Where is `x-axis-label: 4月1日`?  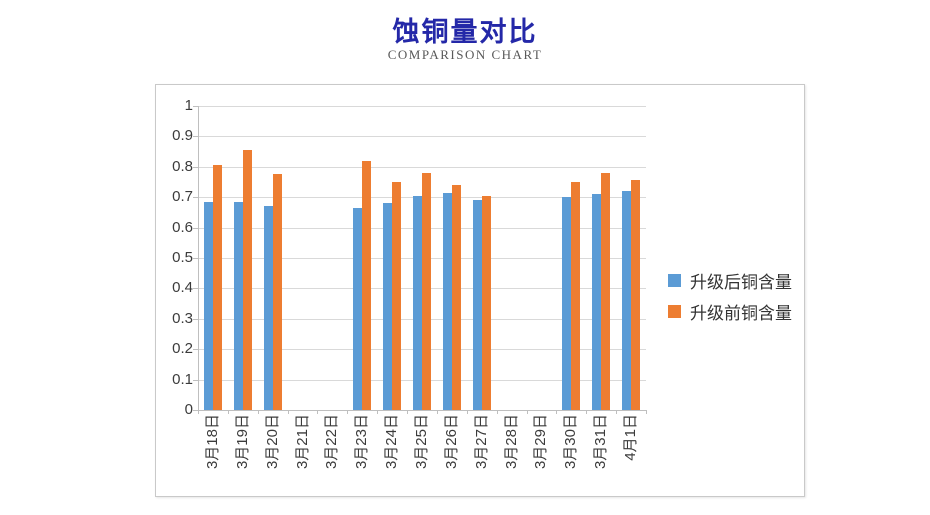
x-axis-label: 4月1日 is located at coordinates (631, 437).